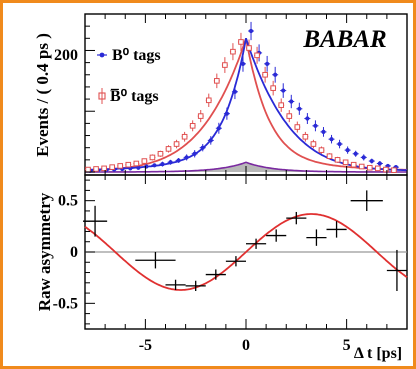 This screenshot has width=416, height=369. I want to click on babar-logo: BABAR, so click(344, 39).